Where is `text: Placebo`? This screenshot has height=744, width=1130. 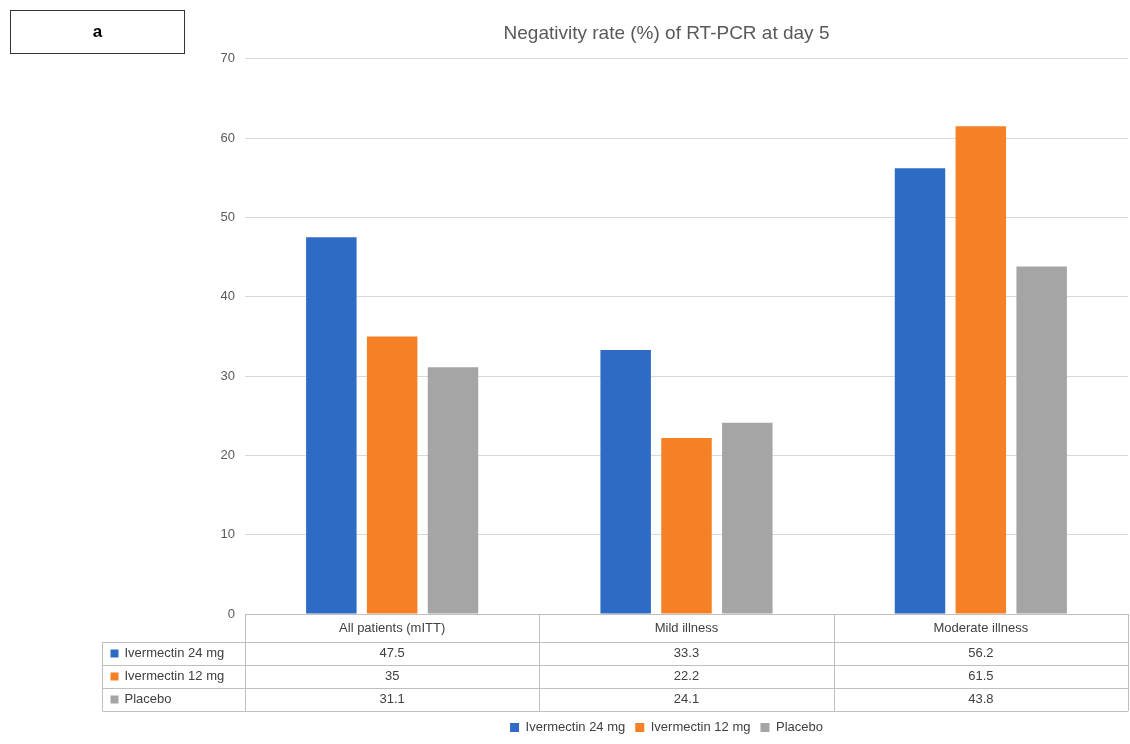 text: Placebo is located at coordinates (148, 699).